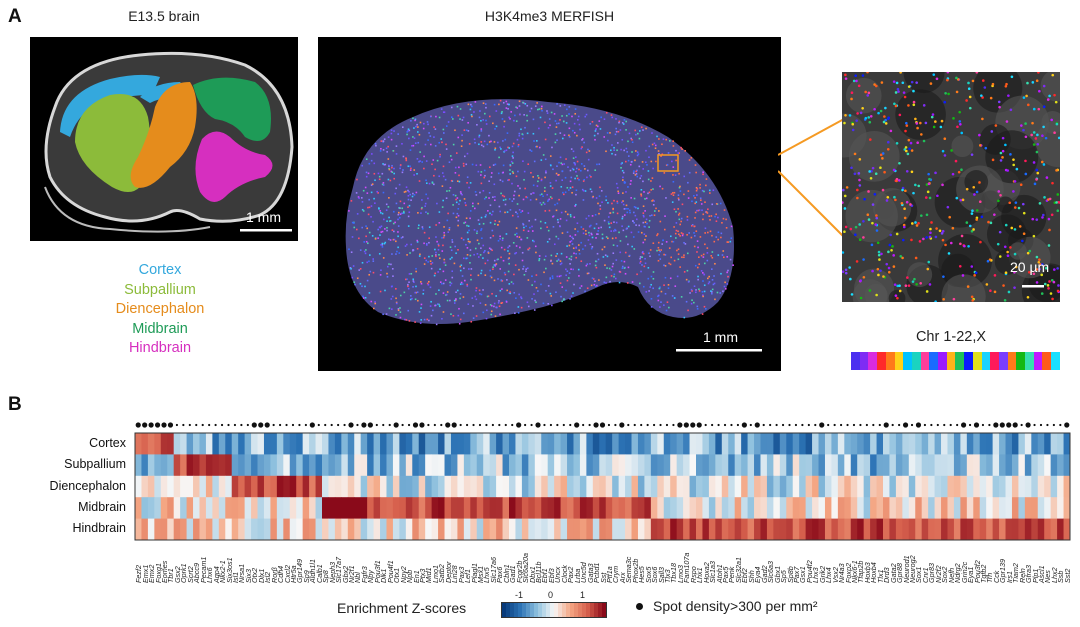  Describe the element at coordinates (986, 361) in the screenshot. I see `chr-swatch` at that location.